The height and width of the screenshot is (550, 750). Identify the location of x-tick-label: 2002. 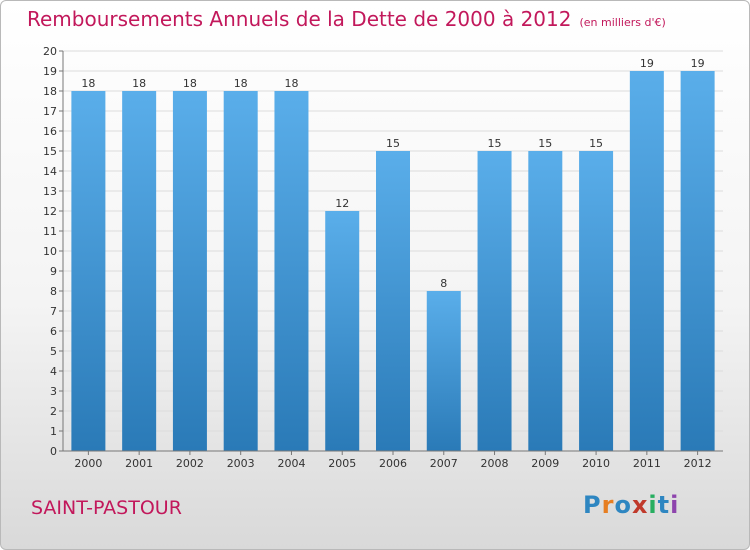
(190, 463).